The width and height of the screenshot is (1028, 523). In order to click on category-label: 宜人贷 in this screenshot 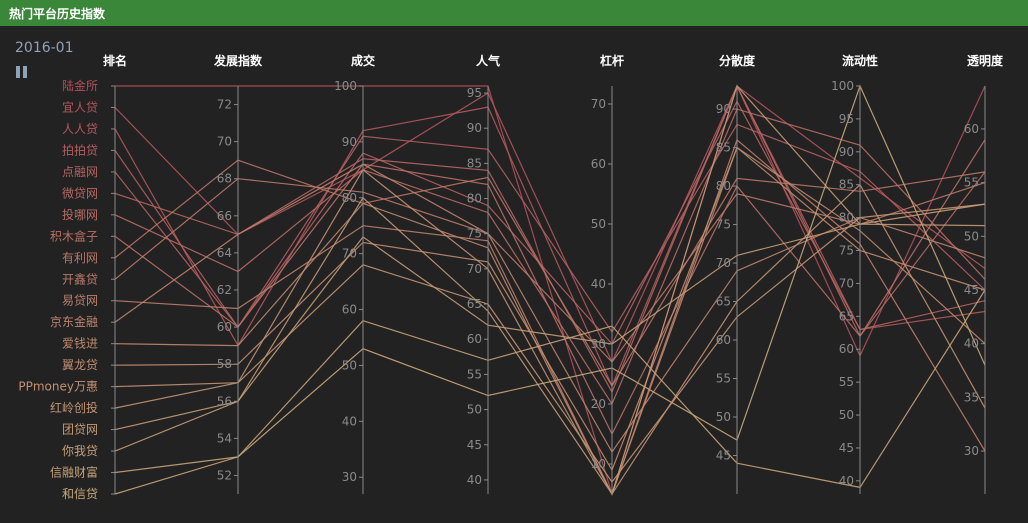, I will do `click(80, 106)`.